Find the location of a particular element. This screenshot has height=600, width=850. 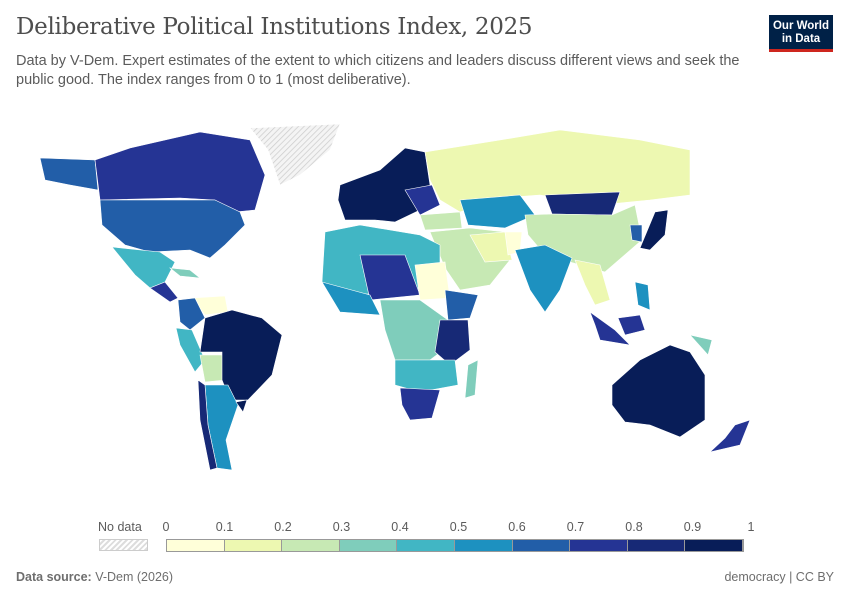

region-russia is located at coordinates (557, 171).